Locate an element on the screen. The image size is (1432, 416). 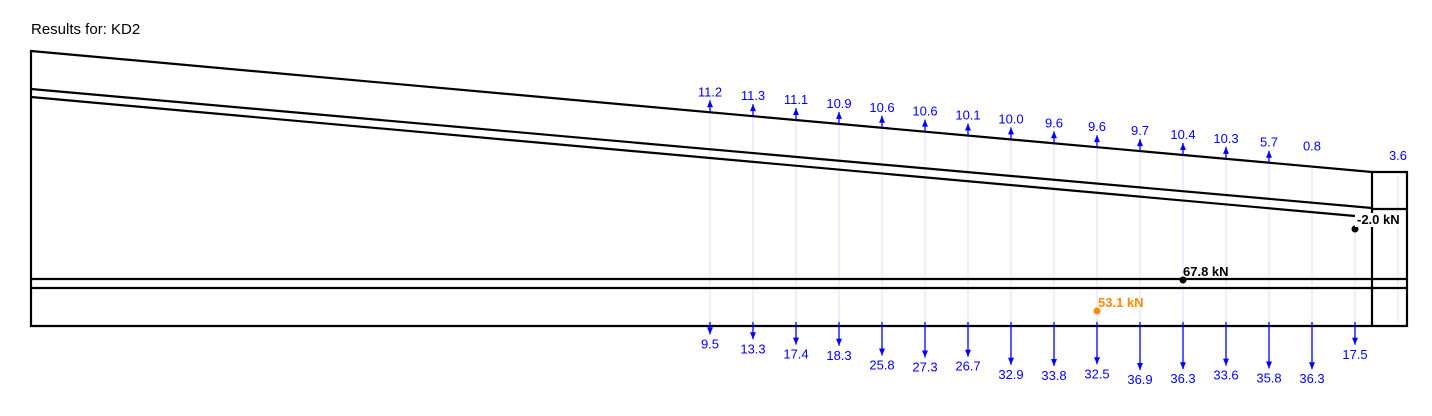
bottom-reaction-label: 32.5 is located at coordinates (1096, 373).